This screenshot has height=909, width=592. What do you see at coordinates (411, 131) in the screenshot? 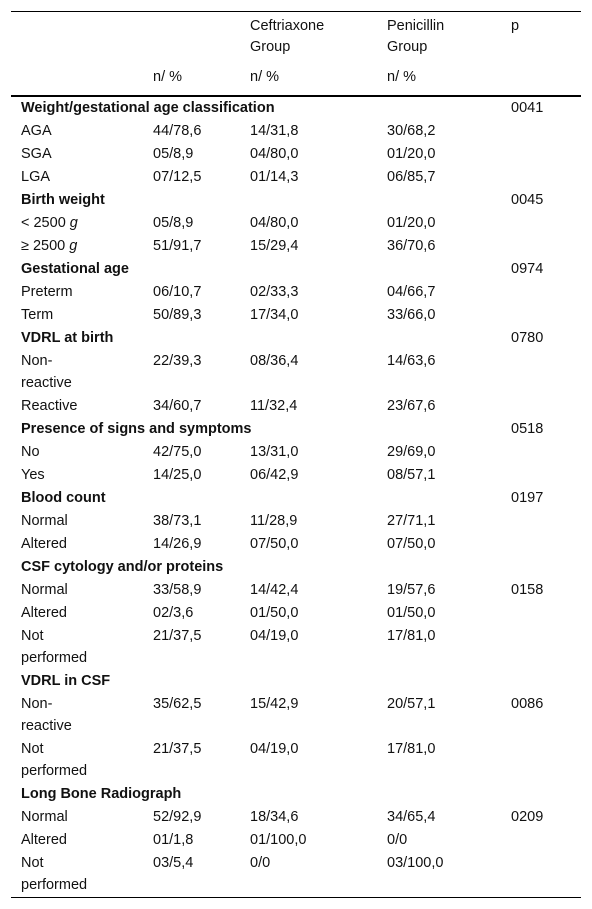
I see `penicillin-value: 30/68,2` at bounding box center [411, 131].